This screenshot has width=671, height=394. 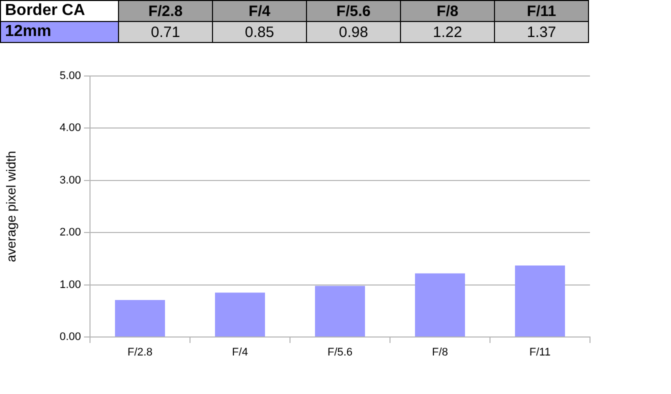 What do you see at coordinates (165, 32) in the screenshot?
I see `data-label: 0.71` at bounding box center [165, 32].